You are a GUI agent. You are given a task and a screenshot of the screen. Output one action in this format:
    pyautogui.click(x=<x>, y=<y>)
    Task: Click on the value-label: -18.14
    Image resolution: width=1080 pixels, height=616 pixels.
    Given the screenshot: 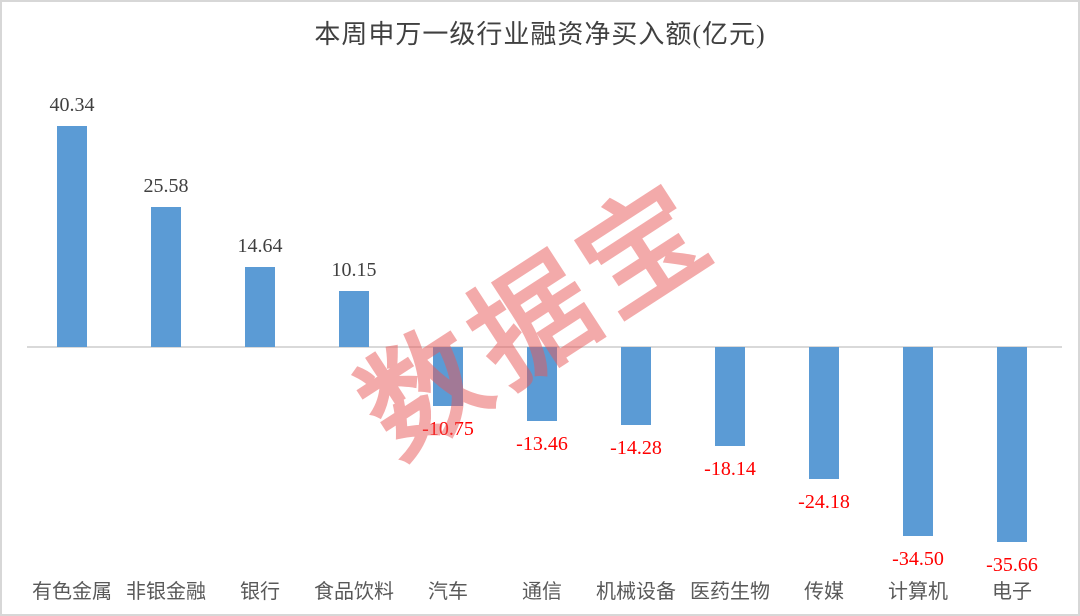 What is the action you would take?
    pyautogui.click(x=730, y=469)
    